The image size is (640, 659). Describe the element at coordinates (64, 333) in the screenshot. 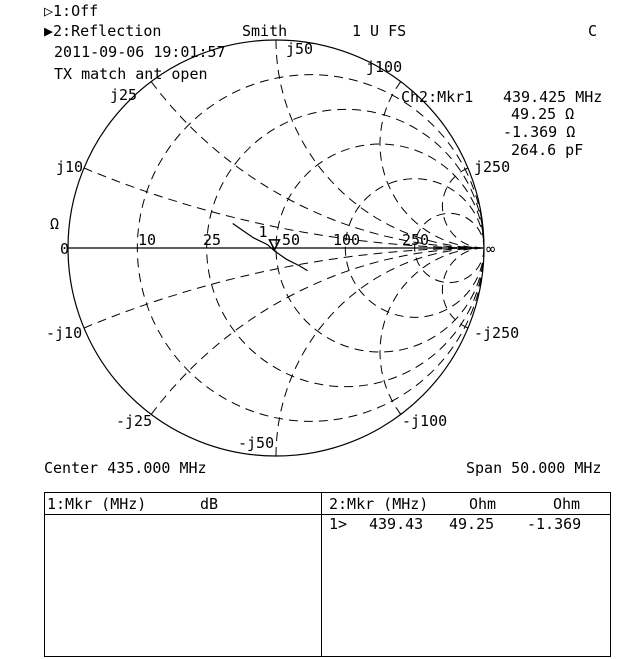

I see `reactance-label: -j10` at that location.